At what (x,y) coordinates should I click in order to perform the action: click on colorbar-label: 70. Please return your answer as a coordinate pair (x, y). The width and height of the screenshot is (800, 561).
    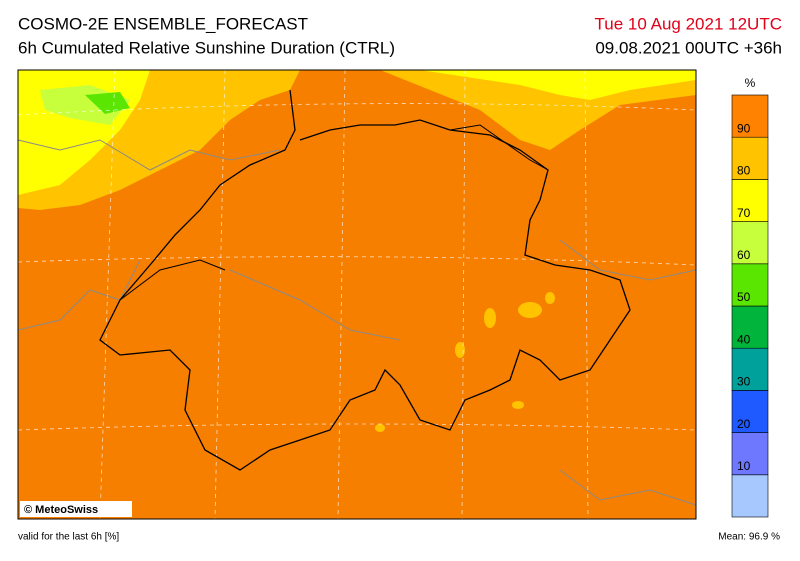
    Looking at the image, I should click on (744, 213).